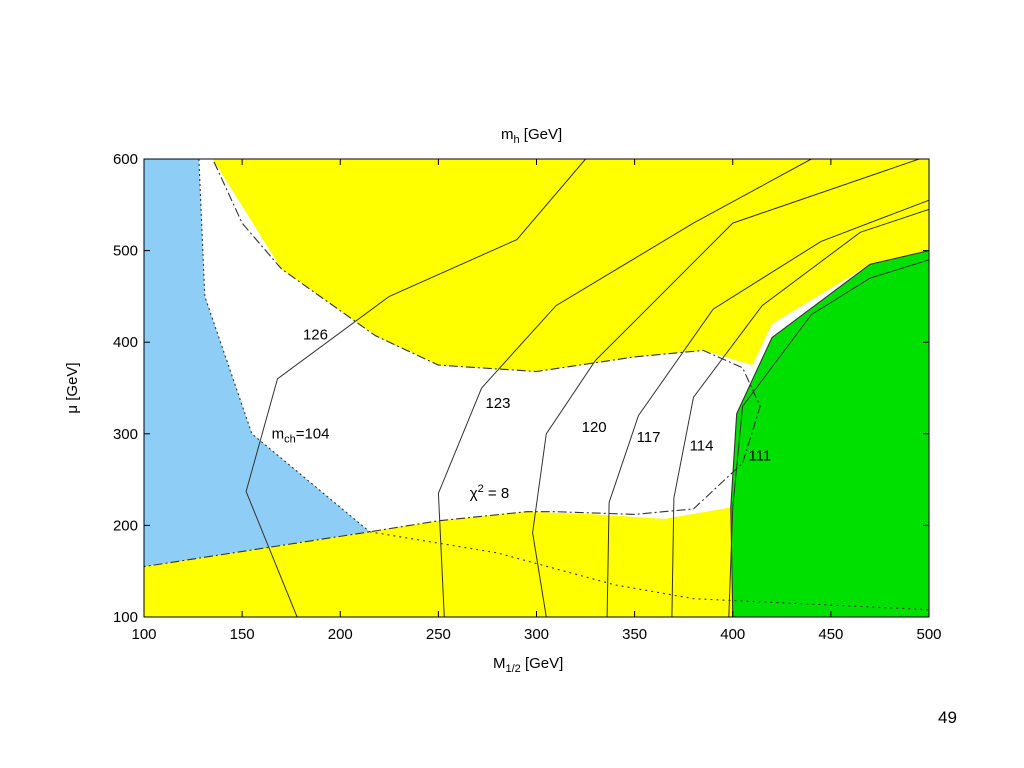  Describe the element at coordinates (537, 395) in the screenshot. I see `annotation-layer: 126 123 120 117 114 111` at that location.